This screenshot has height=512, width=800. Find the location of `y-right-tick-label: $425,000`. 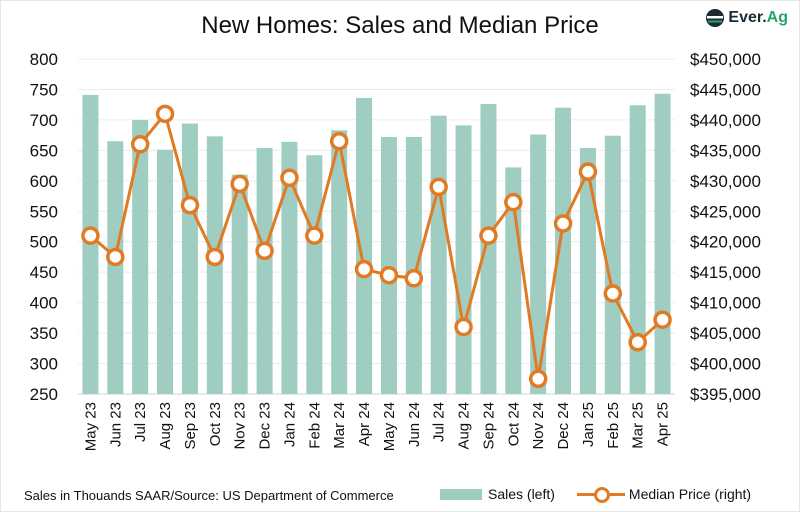

y-right-tick-label: $425,000 is located at coordinates (725, 211).